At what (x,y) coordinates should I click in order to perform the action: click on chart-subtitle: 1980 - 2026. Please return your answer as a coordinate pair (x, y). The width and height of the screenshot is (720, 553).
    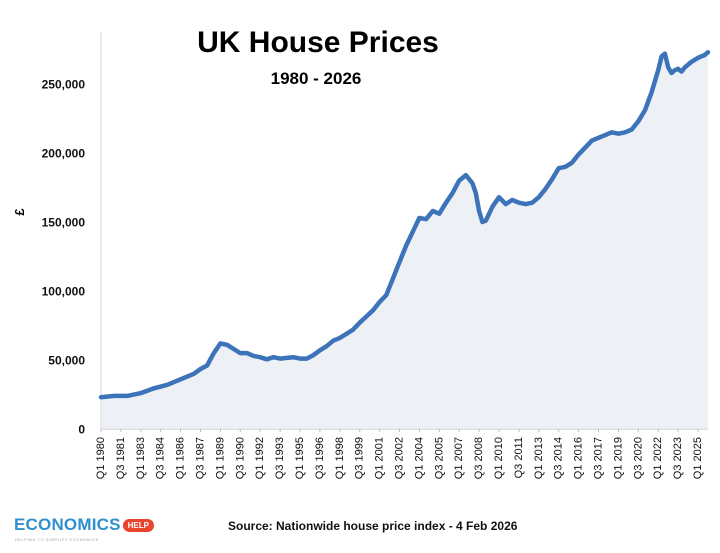
    Looking at the image, I should click on (316, 78).